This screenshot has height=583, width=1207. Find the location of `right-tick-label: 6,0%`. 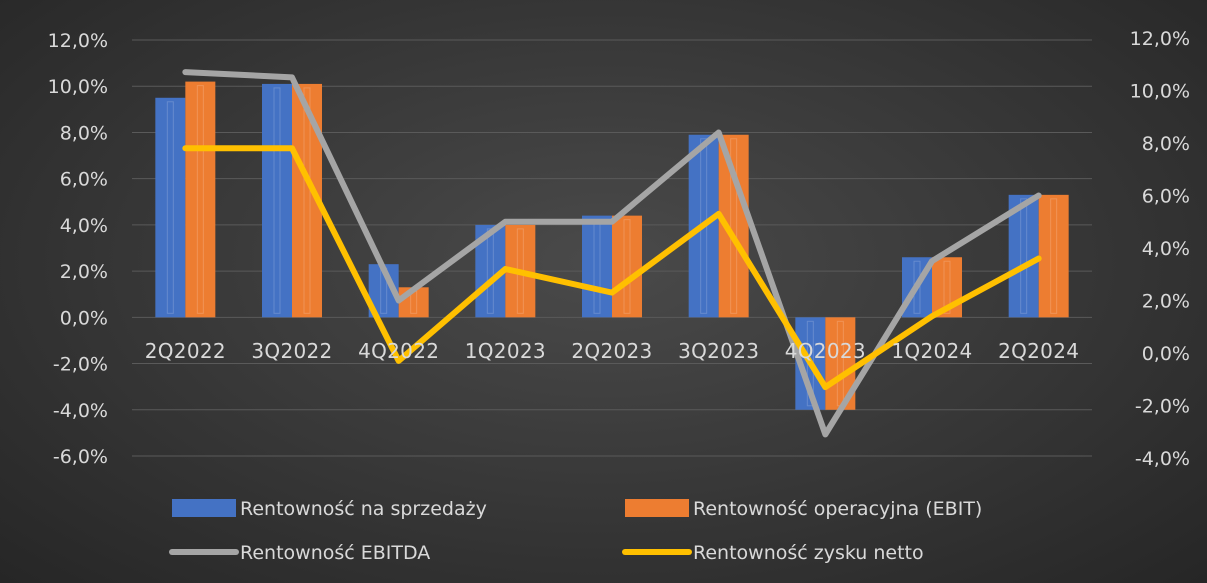

right-tick-label: 6,0% is located at coordinates (1166, 197).